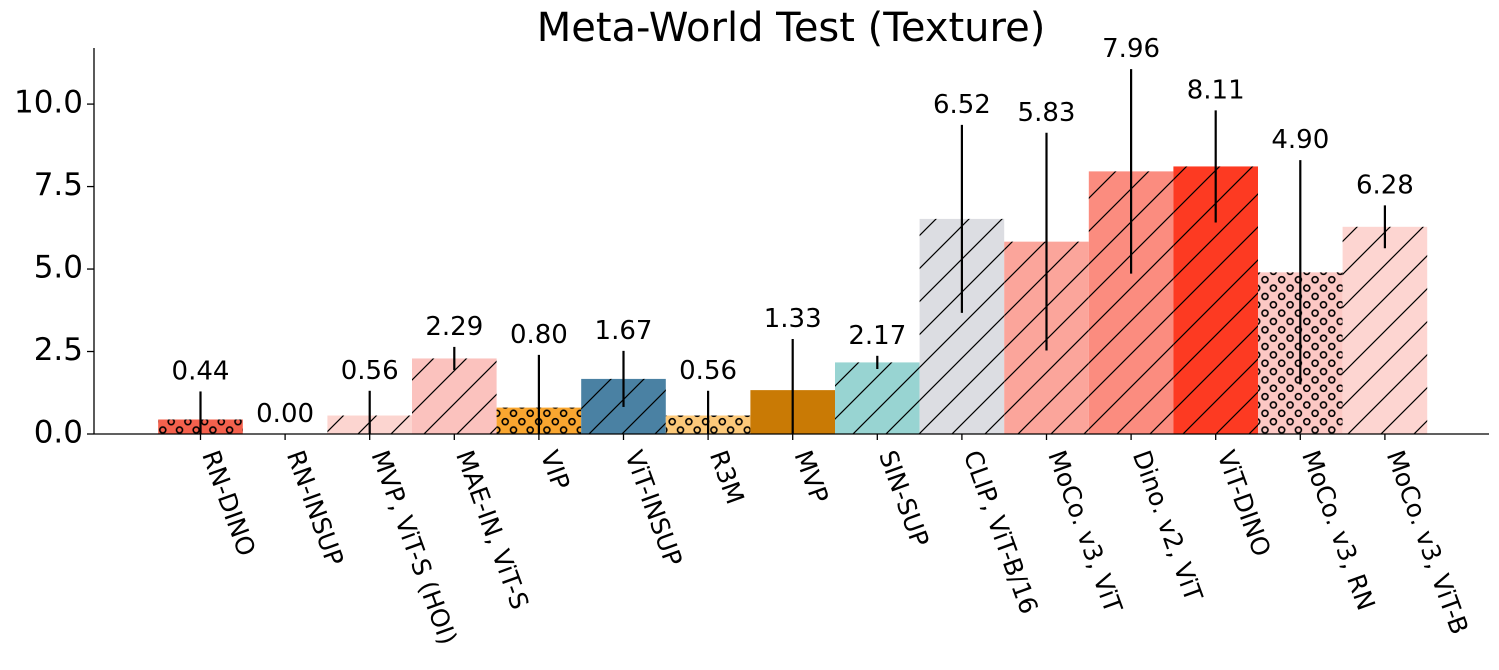  What do you see at coordinates (1047, 113) in the screenshot?
I see `data-label-10: 5.83` at bounding box center [1047, 113].